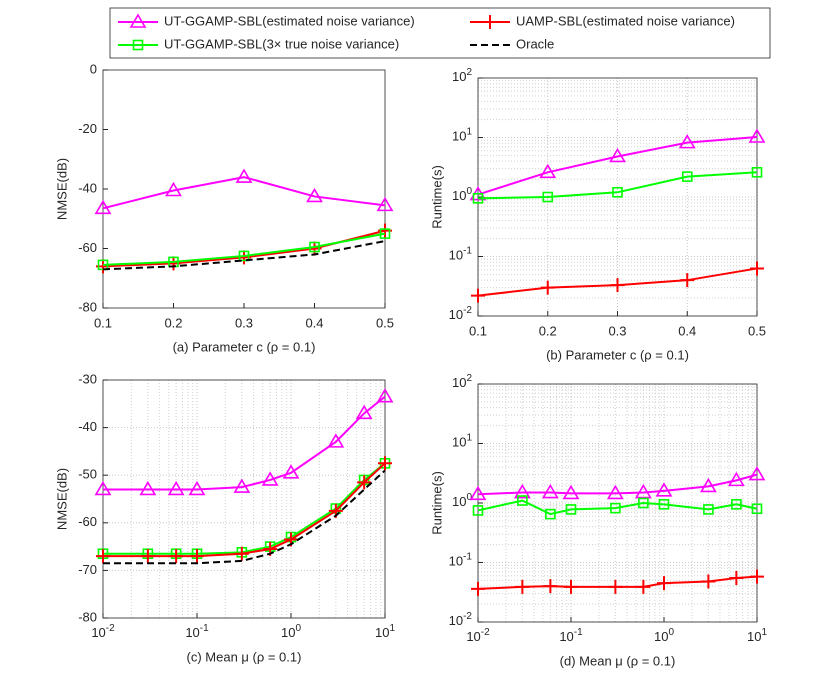 The width and height of the screenshot is (830, 694). What do you see at coordinates (461, 620) in the screenshot?
I see `y-tick-label: 10⁻²` at bounding box center [461, 620].